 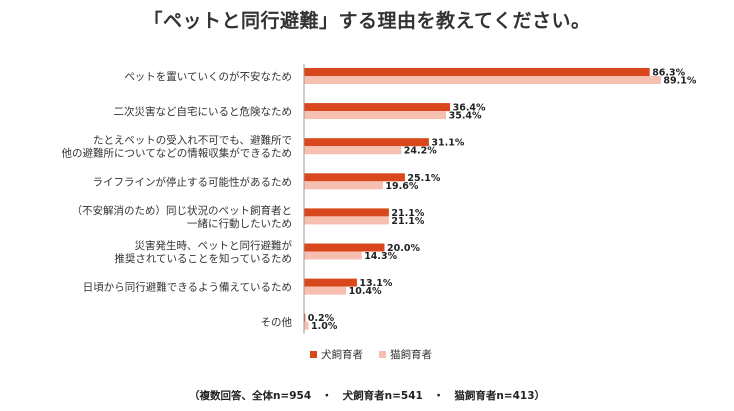 What do you see at coordinates (403, 248) in the screenshot?
I see `value-label-dog: 20.0%` at bounding box center [403, 248].